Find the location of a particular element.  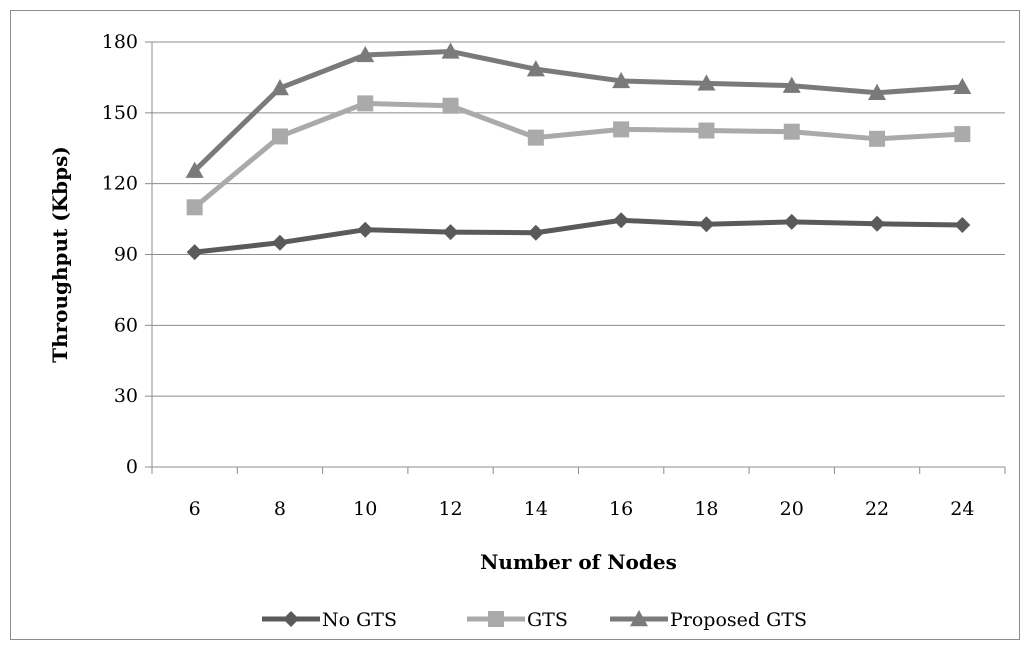

y-tick-label: 180 is located at coordinates (120, 42).